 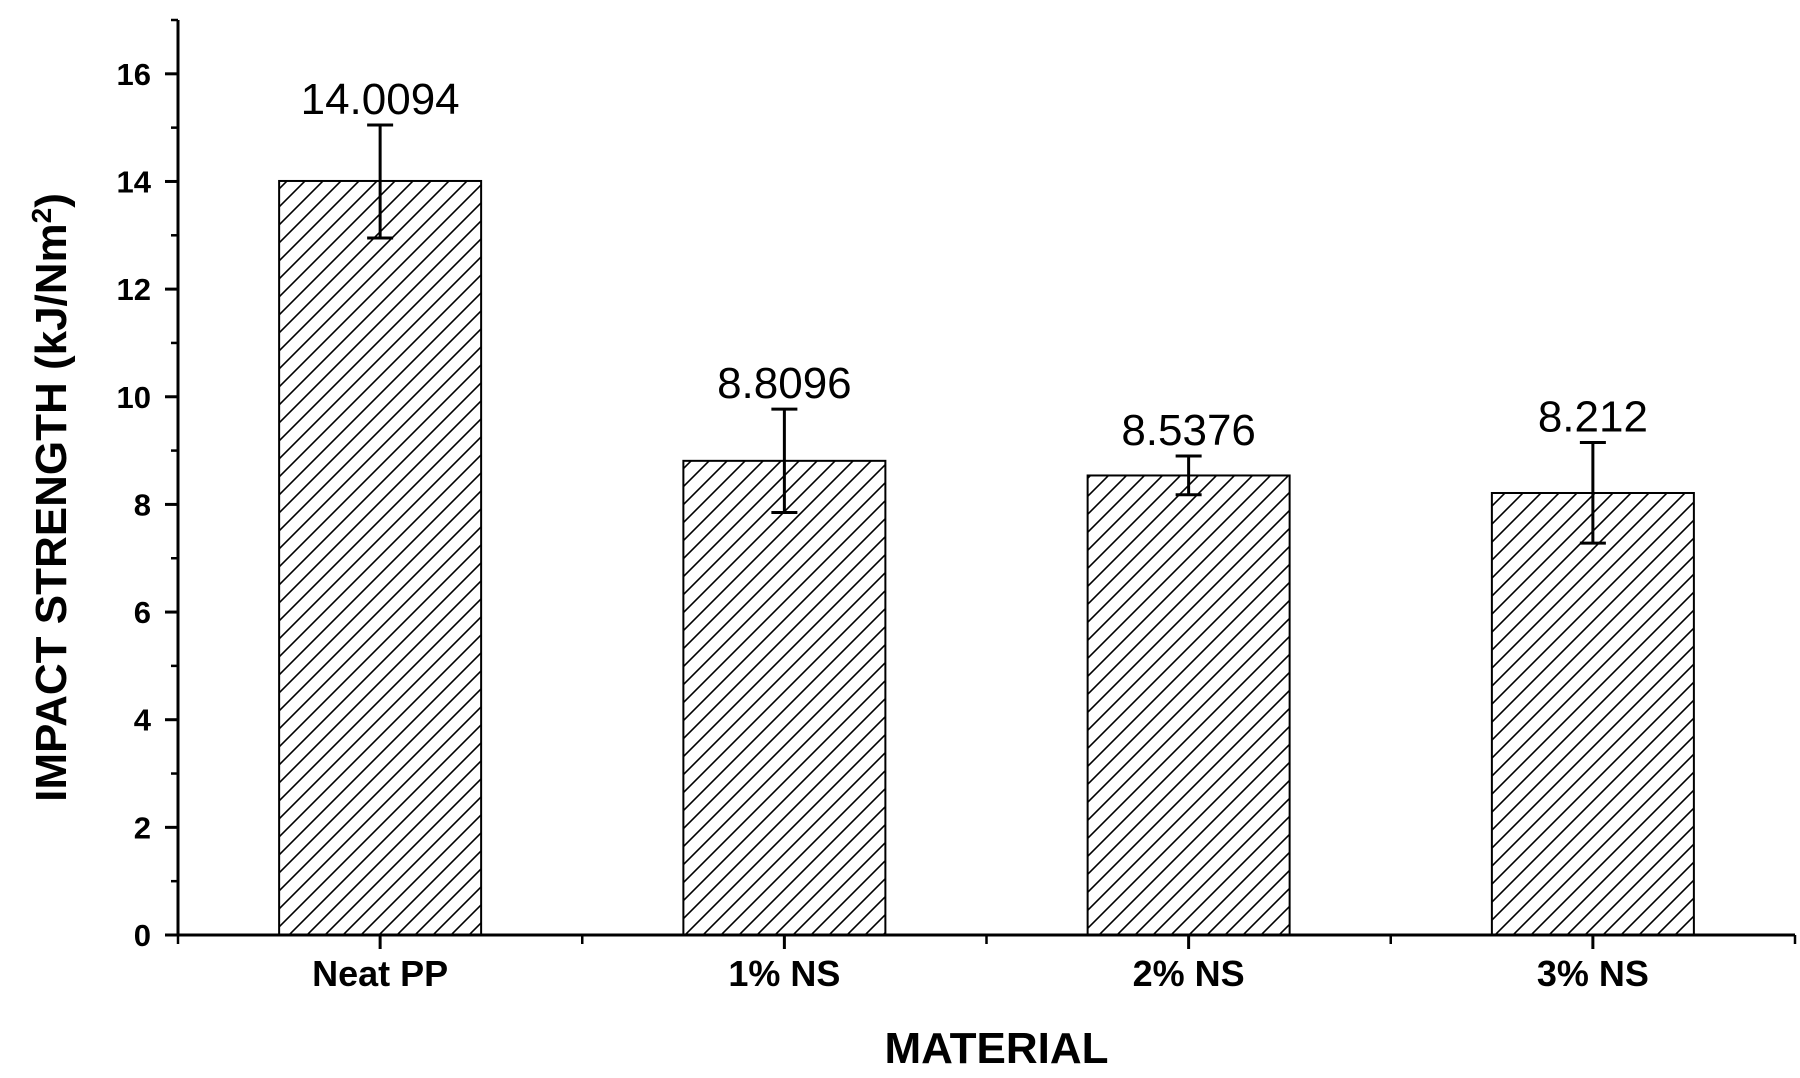 I want to click on x-tick-label-1: 1% NS, so click(x=784, y=973).